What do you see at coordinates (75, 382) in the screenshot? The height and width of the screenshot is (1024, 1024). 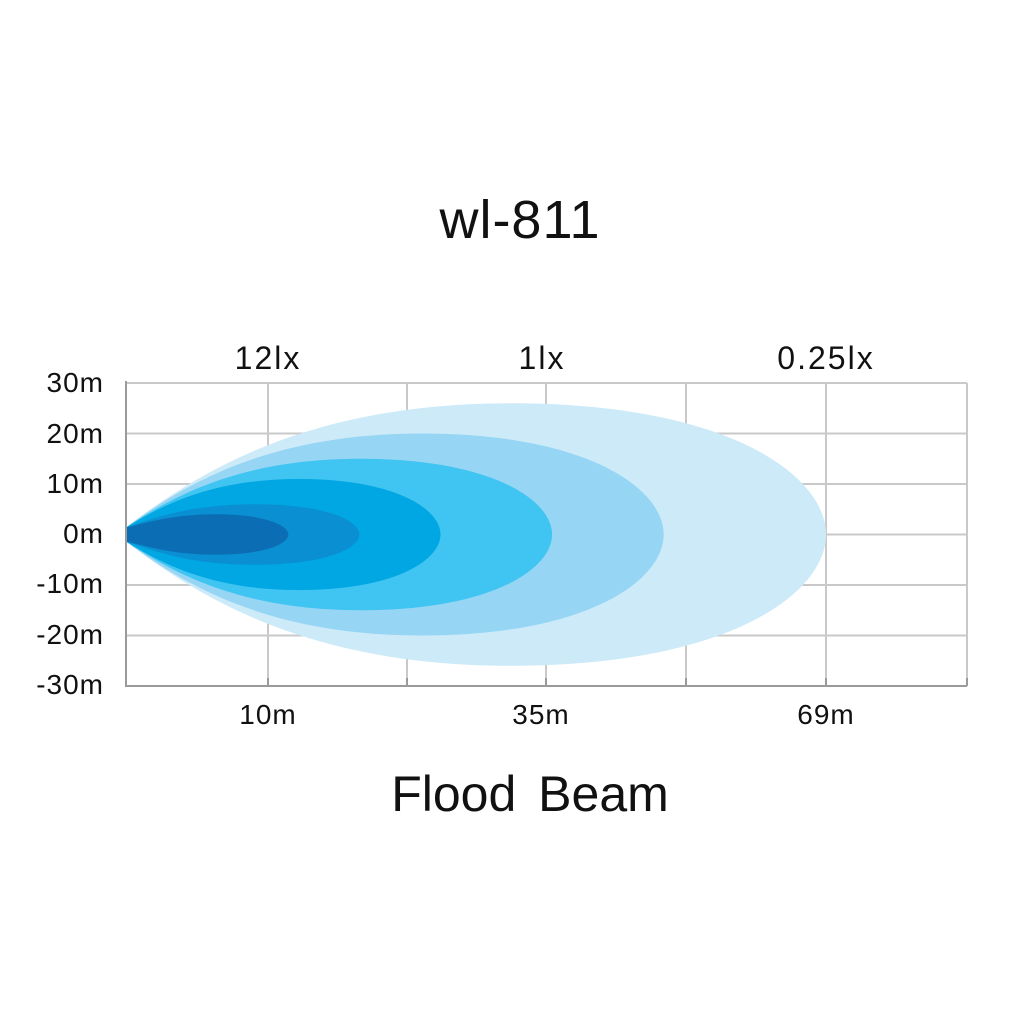 I see `y-tick-label: 30m` at bounding box center [75, 382].